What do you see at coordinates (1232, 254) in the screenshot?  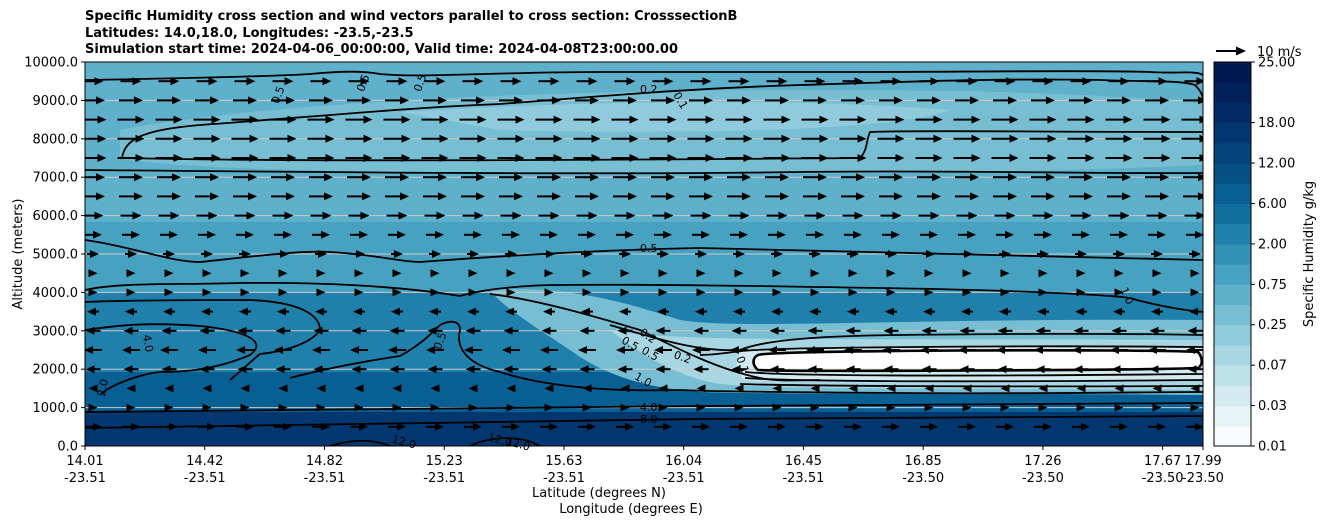 I see `colorbar-frame` at bounding box center [1232, 254].